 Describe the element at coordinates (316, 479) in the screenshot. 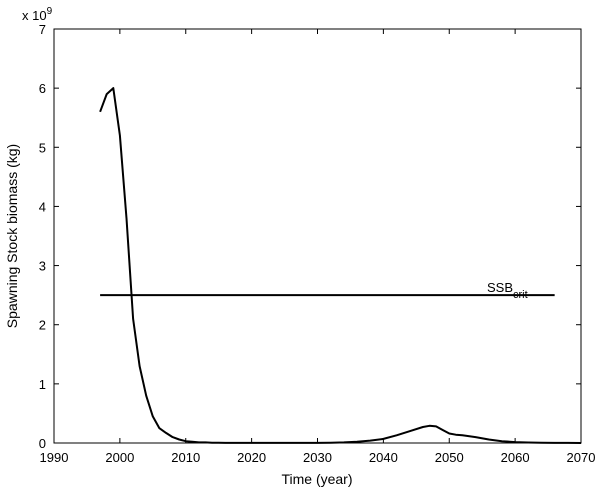

I see `x-axis-label: Time (year)` at that location.